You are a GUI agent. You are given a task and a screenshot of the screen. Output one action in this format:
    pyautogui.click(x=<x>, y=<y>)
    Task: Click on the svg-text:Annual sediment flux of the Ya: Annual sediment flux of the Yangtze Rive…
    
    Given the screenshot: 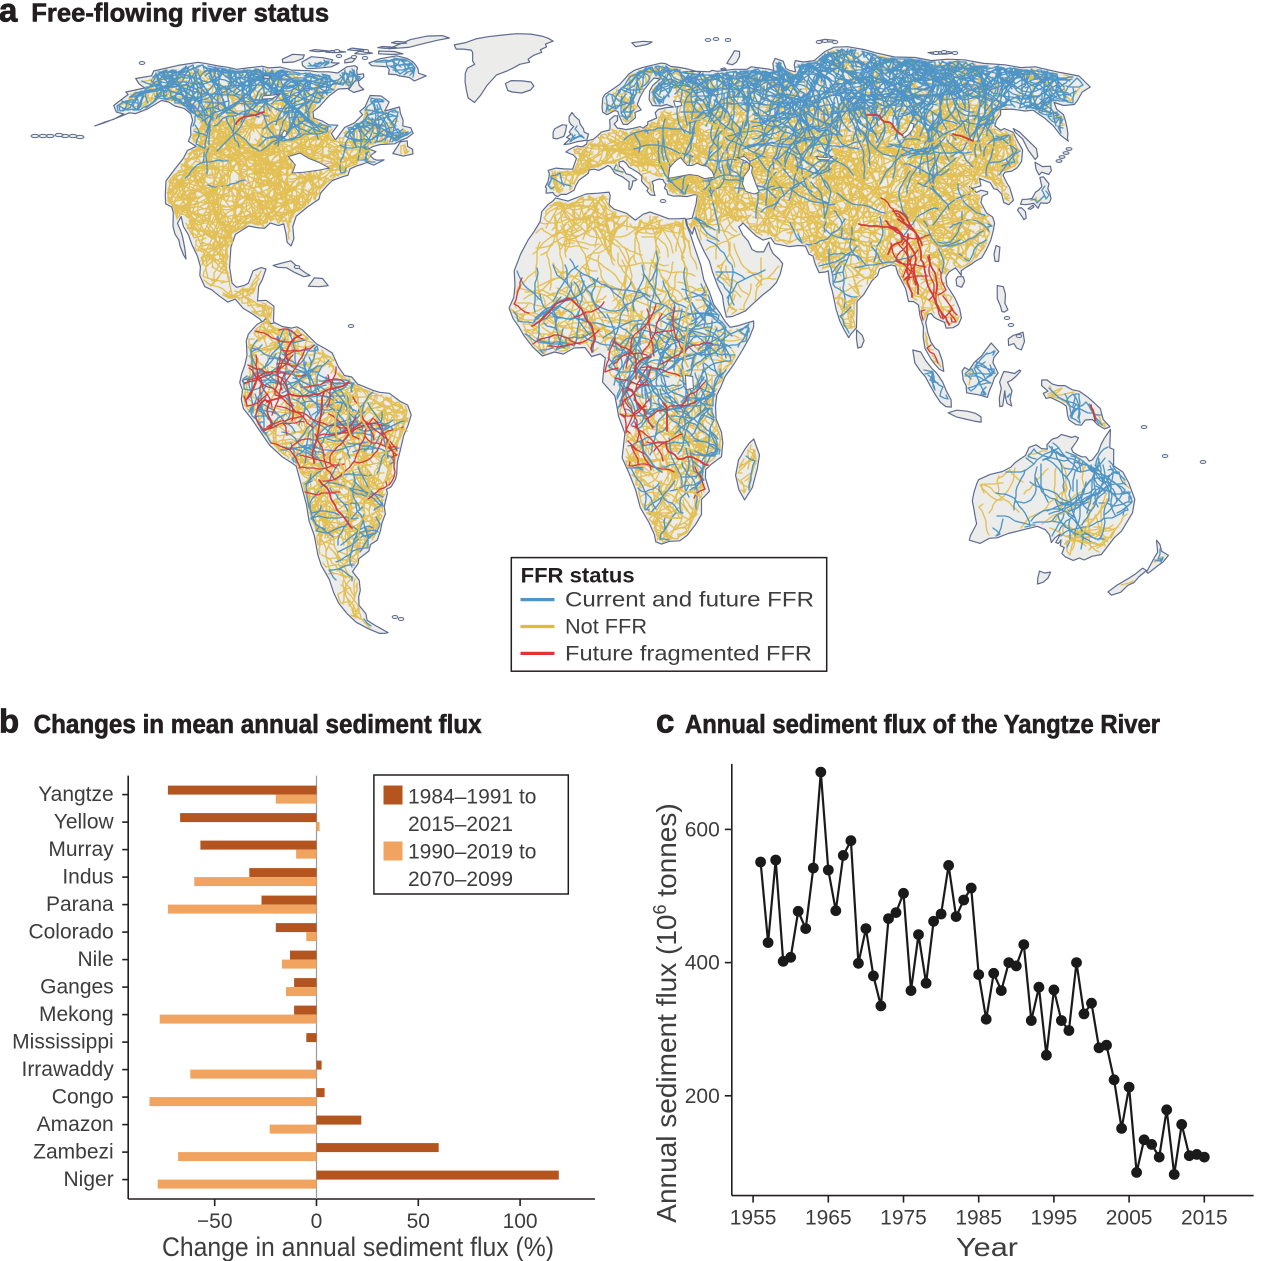 What is the action you would take?
    pyautogui.click(x=922, y=725)
    